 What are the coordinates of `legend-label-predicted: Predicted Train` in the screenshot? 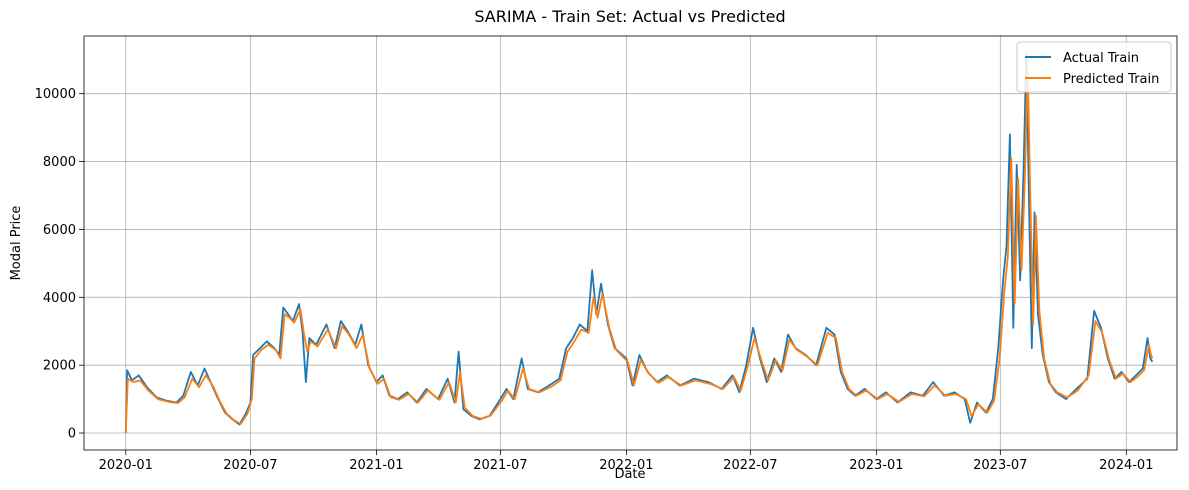 It's located at (1111, 79).